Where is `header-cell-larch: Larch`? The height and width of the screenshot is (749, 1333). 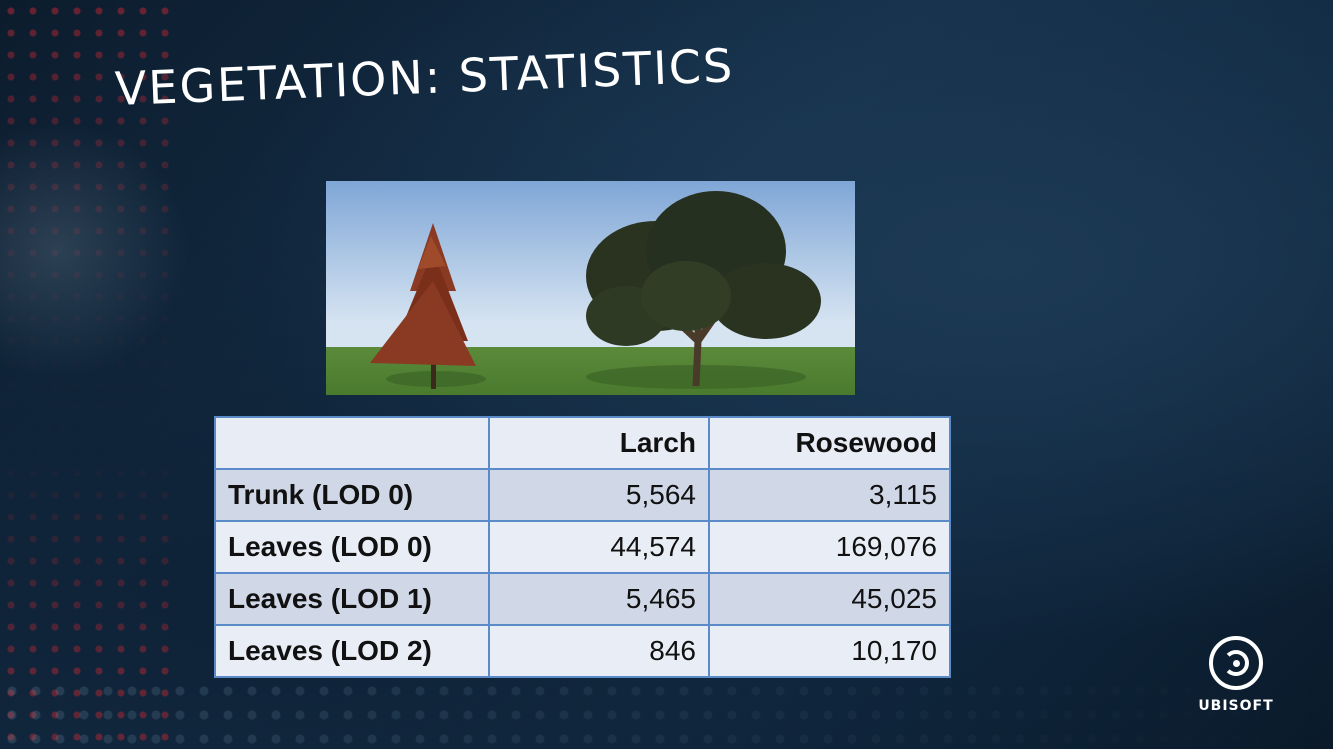 header-cell-larch: Larch is located at coordinates (599, 443).